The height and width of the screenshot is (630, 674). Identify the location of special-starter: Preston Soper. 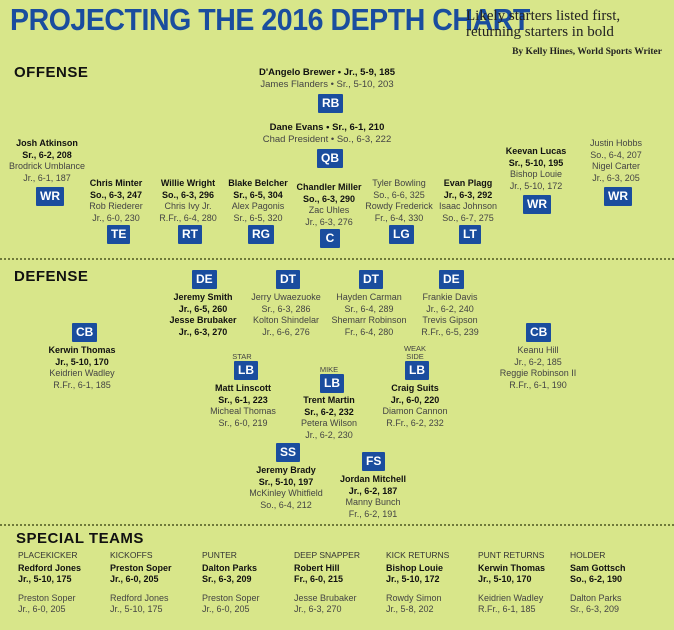
(141, 567).